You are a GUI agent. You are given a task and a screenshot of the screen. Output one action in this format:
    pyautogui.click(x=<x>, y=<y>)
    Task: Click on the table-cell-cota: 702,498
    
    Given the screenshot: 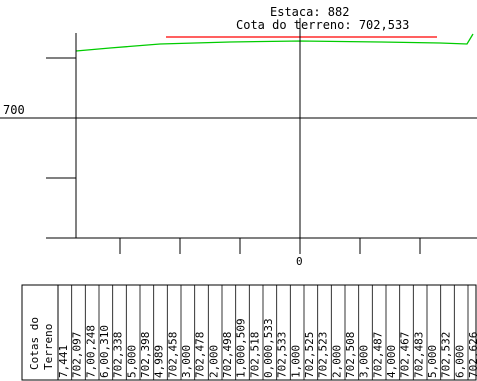 What is the action you would take?
    pyautogui.click(x=227, y=355)
    